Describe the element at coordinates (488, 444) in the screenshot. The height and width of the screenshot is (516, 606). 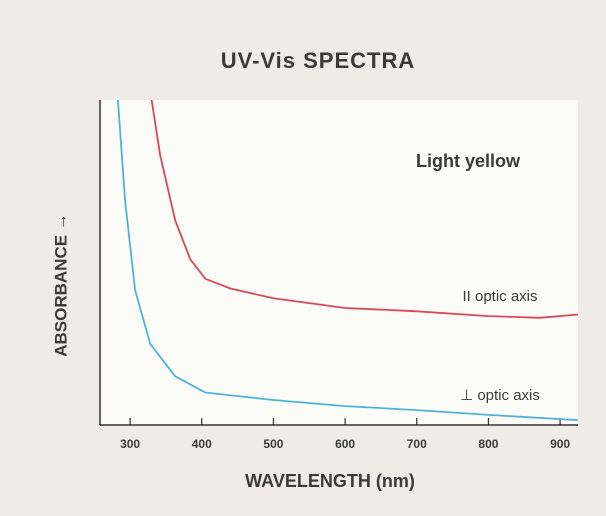
I see `x-tick-label: 800` at that location.